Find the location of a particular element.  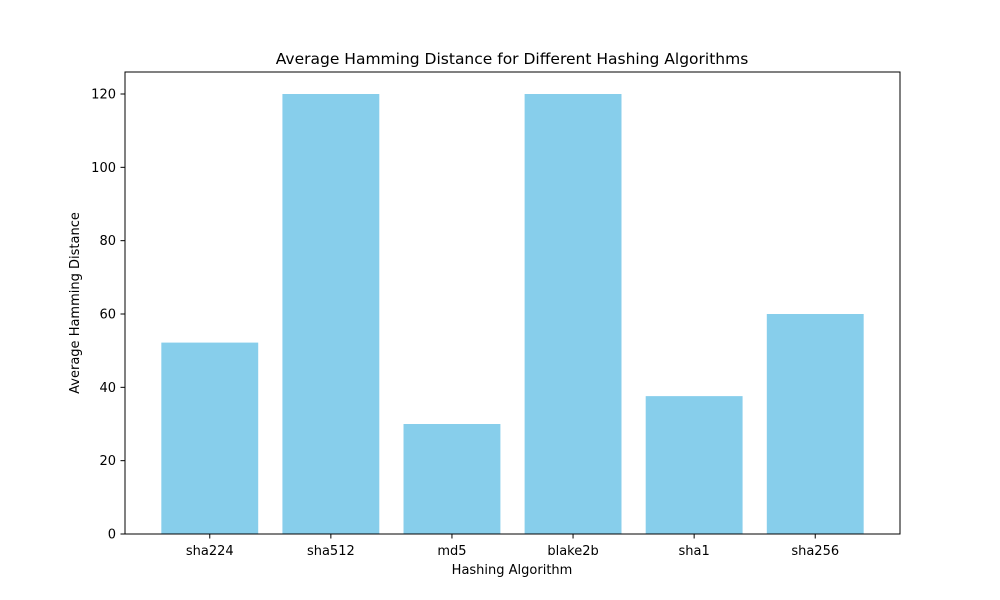

y-tick-label: 0 is located at coordinates (112, 535).